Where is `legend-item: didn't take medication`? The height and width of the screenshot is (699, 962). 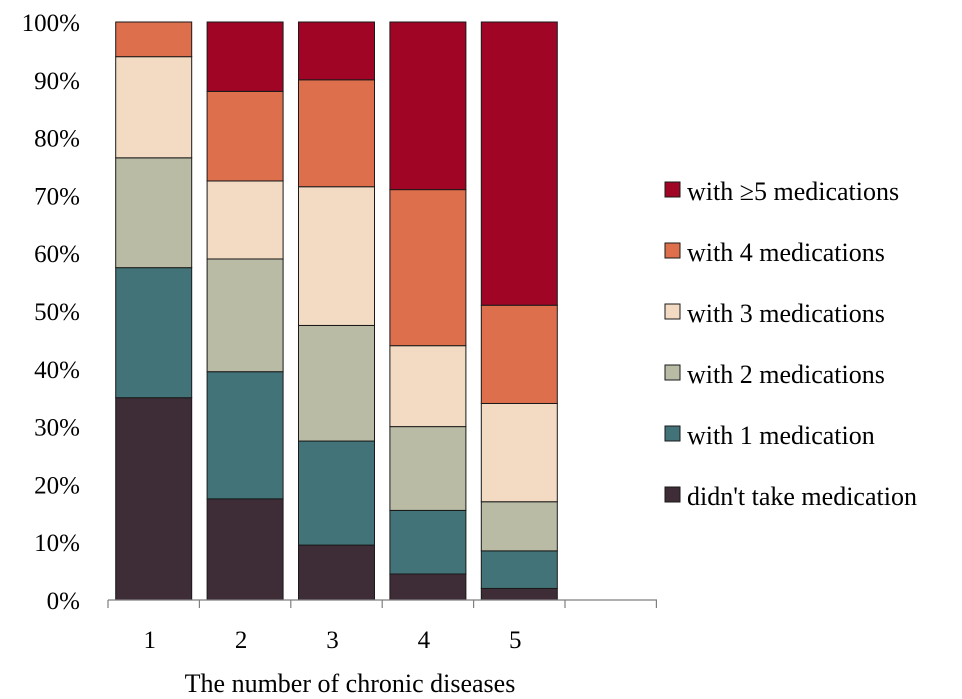 legend-item: didn't take medication is located at coordinates (790, 496).